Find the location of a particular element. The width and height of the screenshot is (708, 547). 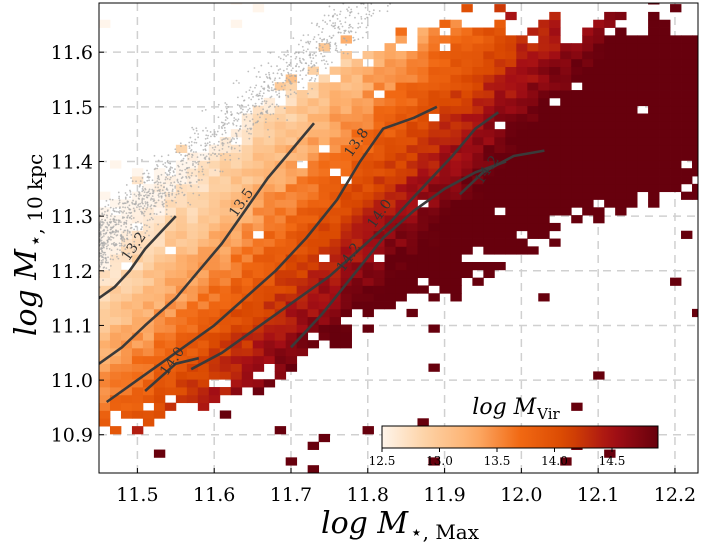

x-tick-label: 11.9 is located at coordinates (444, 495).